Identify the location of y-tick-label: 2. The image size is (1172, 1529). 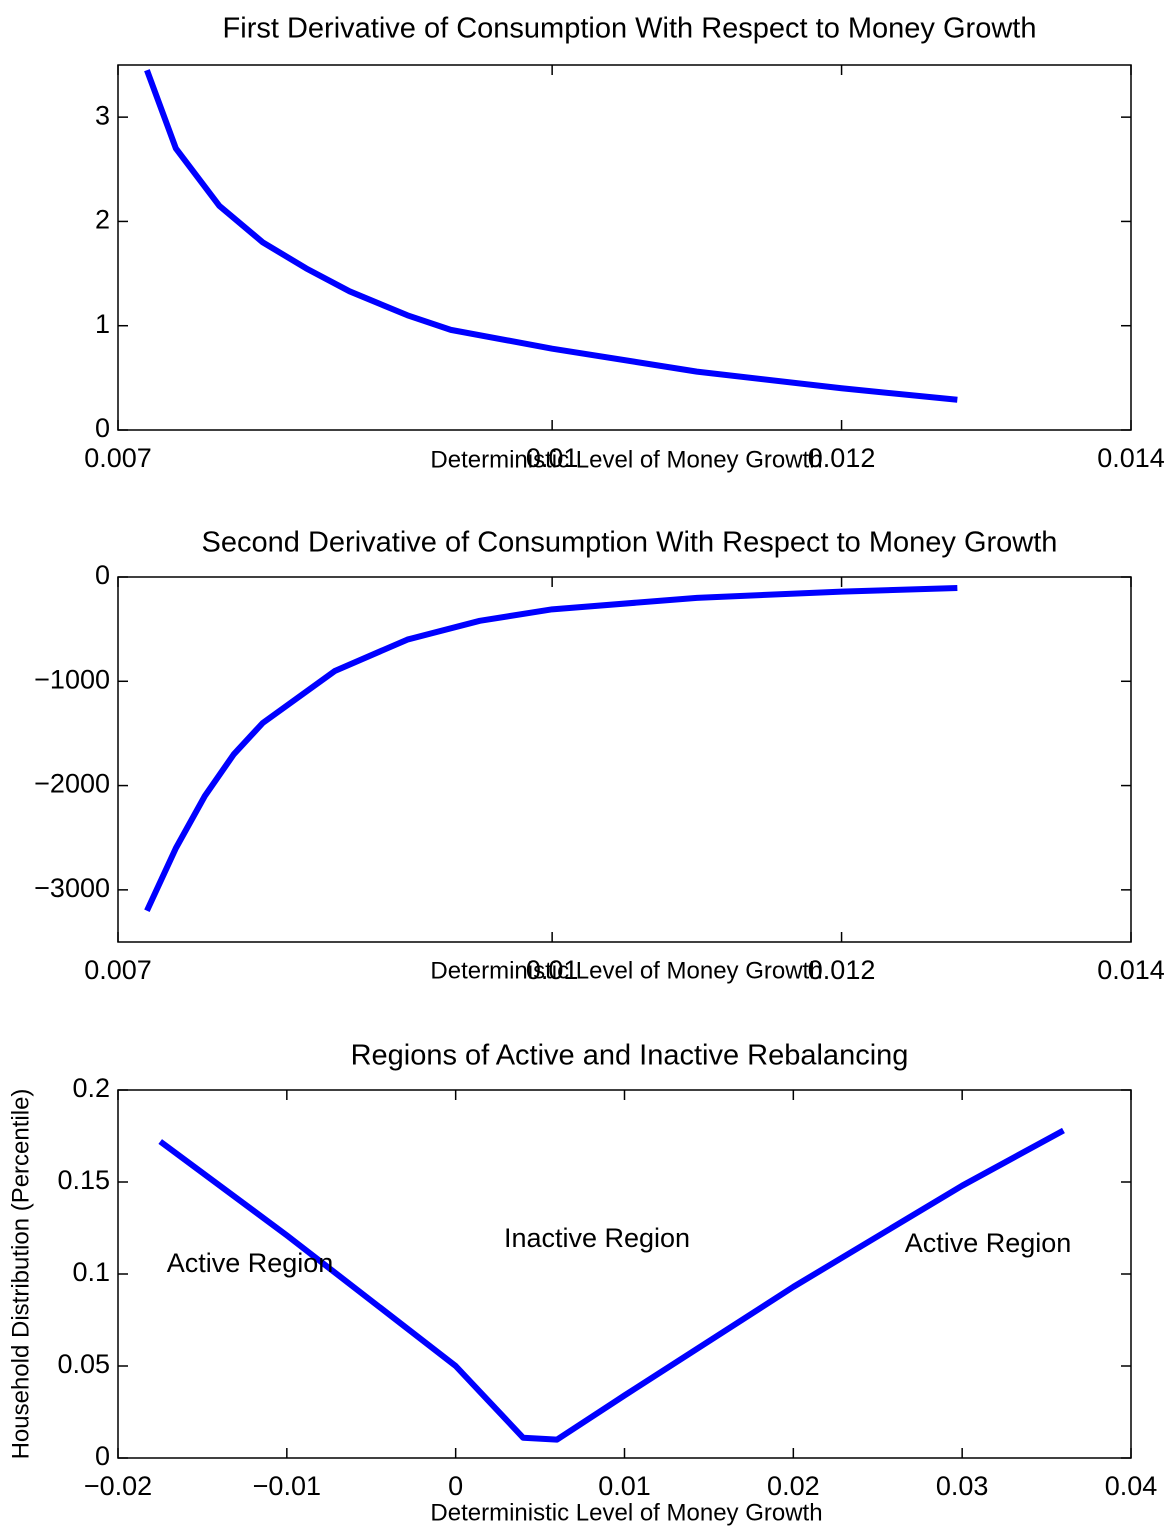
(102, 220).